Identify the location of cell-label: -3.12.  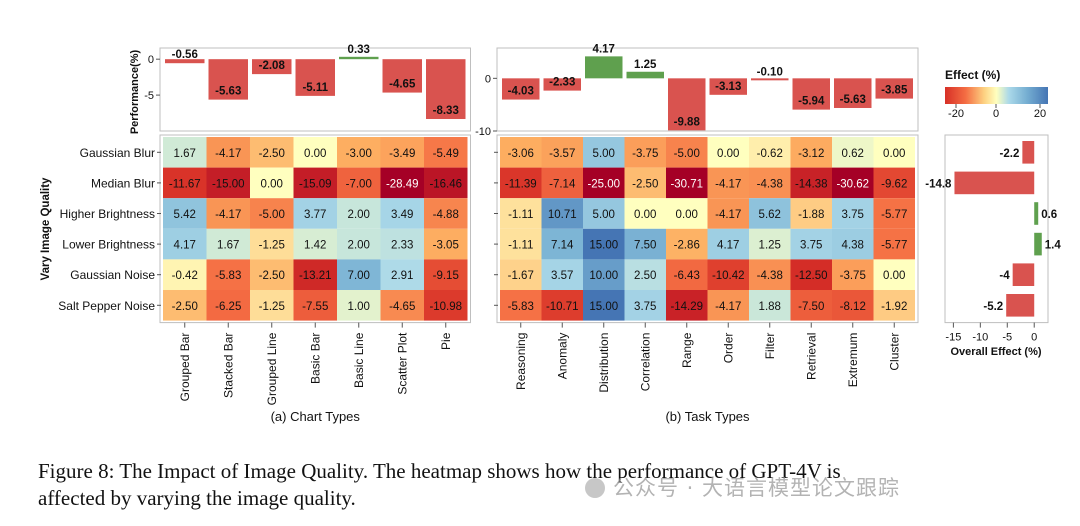
(811, 154).